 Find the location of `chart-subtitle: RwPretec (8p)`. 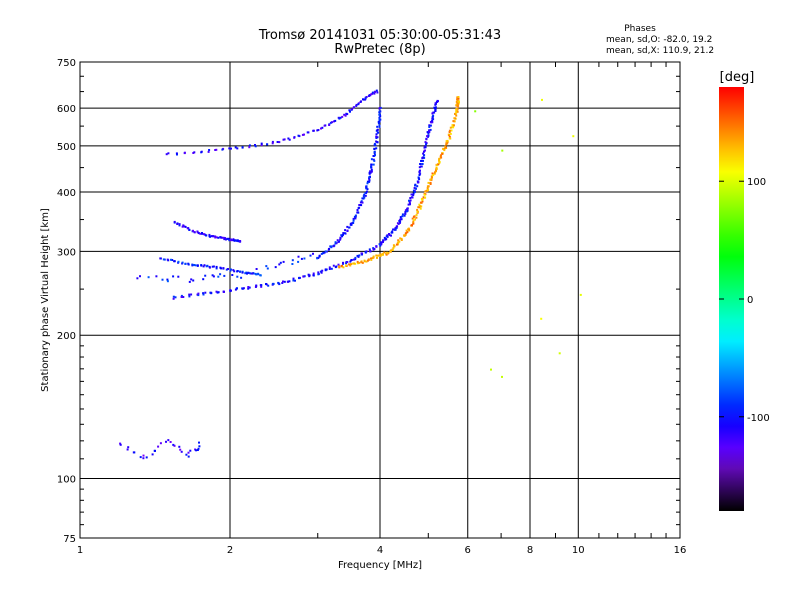

chart-subtitle: RwPretec (8p) is located at coordinates (379, 49).